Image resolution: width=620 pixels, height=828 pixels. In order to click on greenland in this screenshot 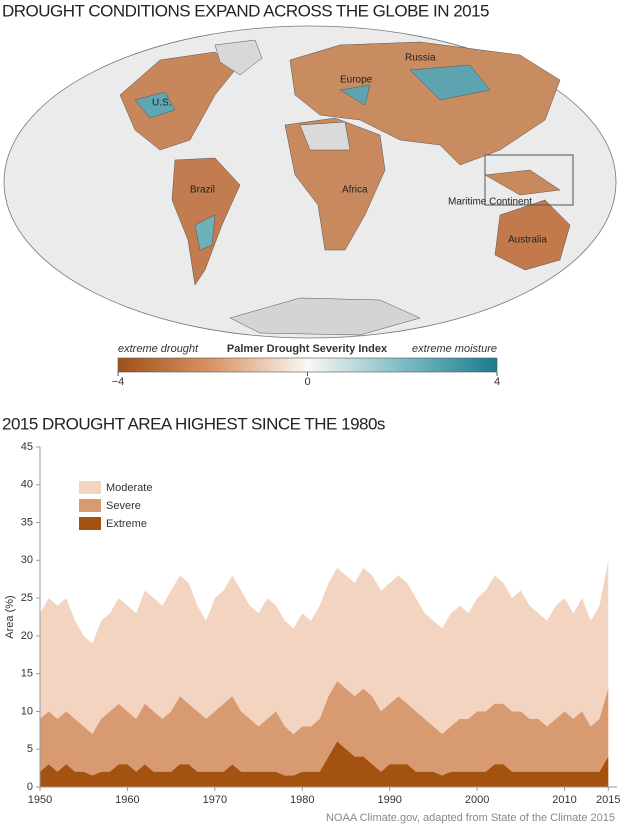, I will do `click(238, 57)`.